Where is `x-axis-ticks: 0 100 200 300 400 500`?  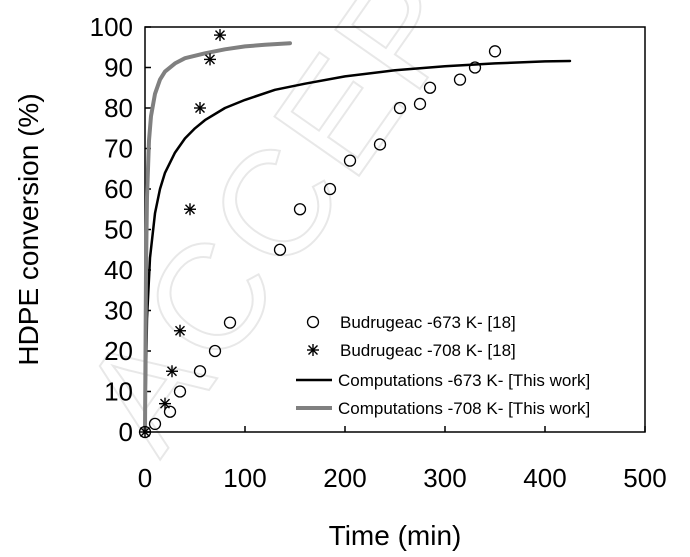 x-axis-ticks: 0 100 200 300 400 500 is located at coordinates (402, 459).